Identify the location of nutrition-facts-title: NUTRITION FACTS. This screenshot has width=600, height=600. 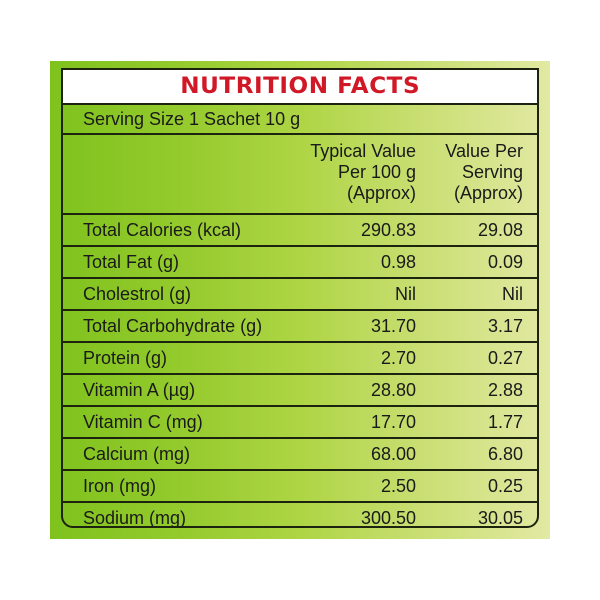
(300, 86).